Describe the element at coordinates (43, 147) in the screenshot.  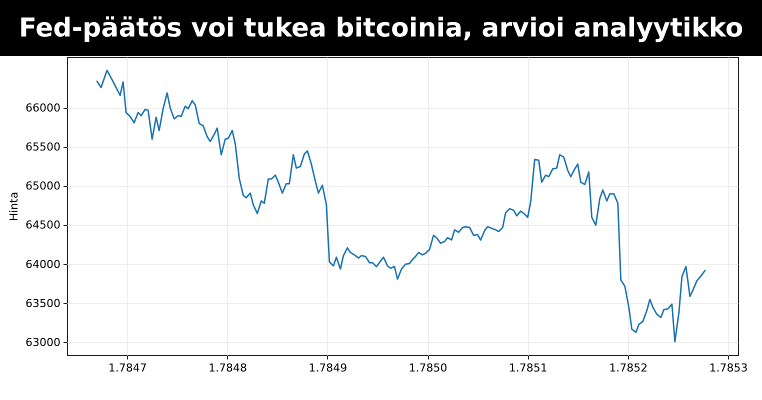
I see `y-tick-label: 65500` at that location.